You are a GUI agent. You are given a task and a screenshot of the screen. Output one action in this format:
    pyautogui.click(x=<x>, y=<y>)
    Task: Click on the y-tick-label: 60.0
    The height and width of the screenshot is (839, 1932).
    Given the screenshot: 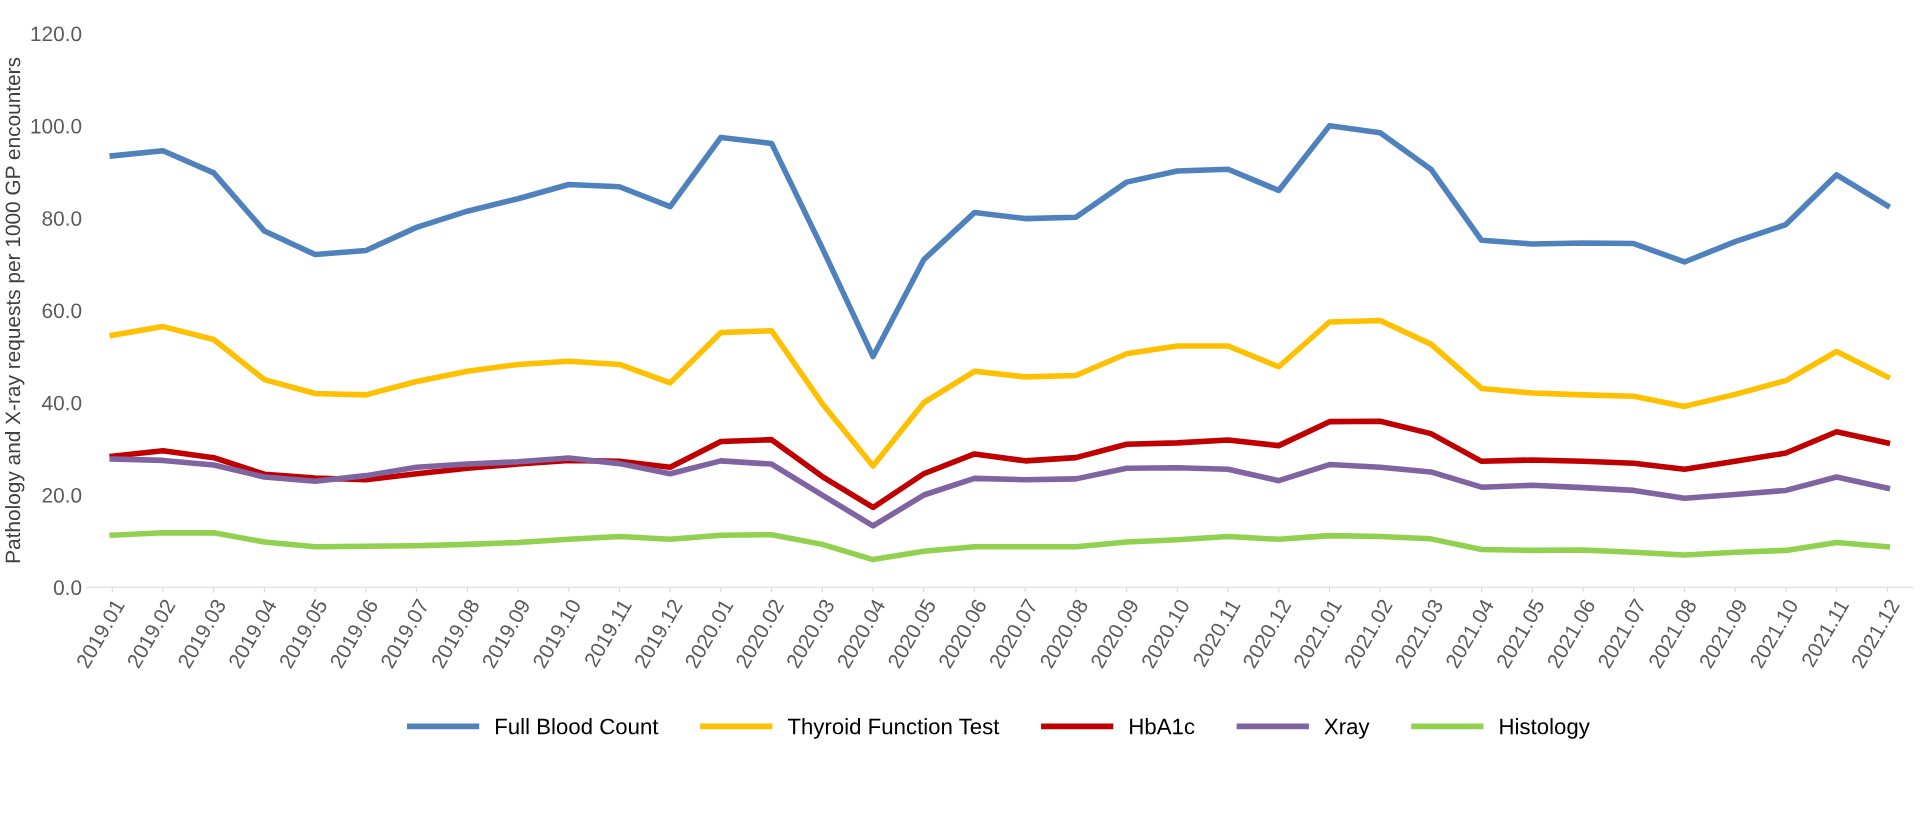 What is the action you would take?
    pyautogui.click(x=62, y=311)
    